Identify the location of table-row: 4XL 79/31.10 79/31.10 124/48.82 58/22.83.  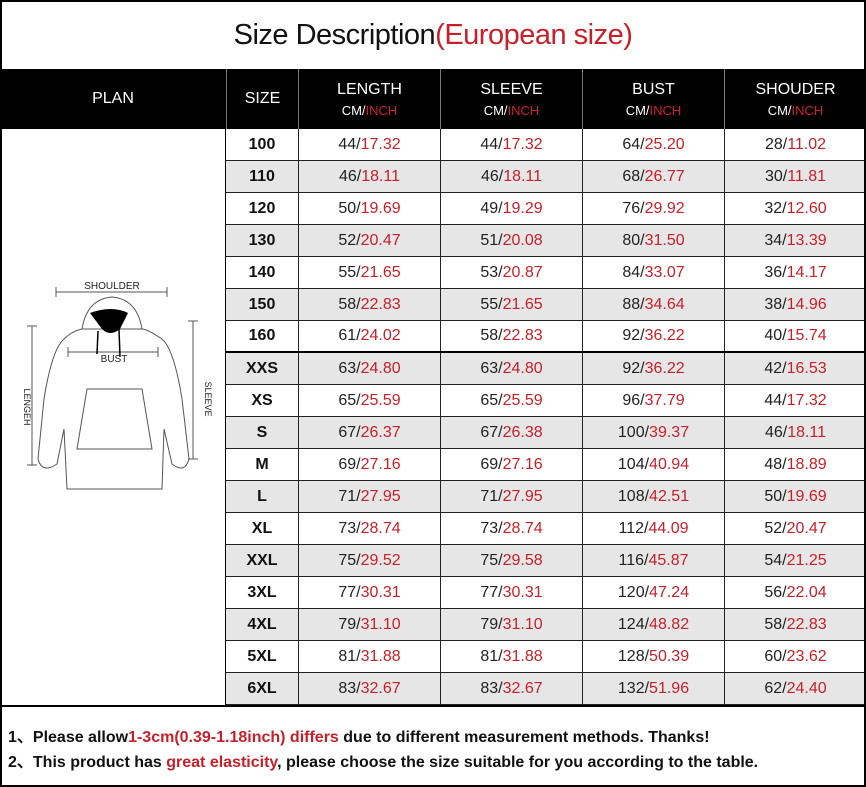
(545, 625).